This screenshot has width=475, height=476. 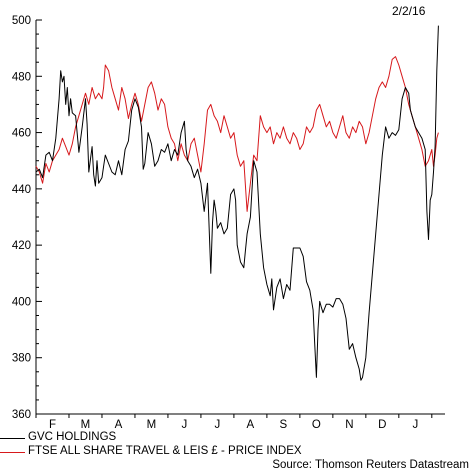 I want to click on source-note: Source: Thomson Reuters Datastream, so click(x=370, y=465).